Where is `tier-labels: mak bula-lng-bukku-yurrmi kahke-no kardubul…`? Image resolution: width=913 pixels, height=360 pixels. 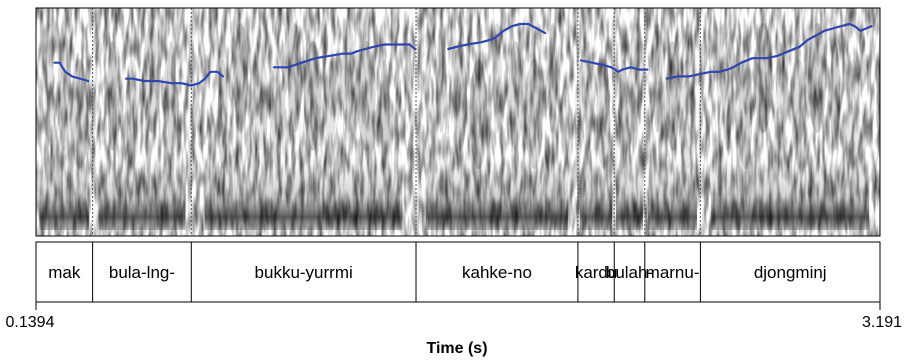 tier-labels: mak bula-lng-bukku-yurrmi kahke-no kardubul… is located at coordinates (437, 272).